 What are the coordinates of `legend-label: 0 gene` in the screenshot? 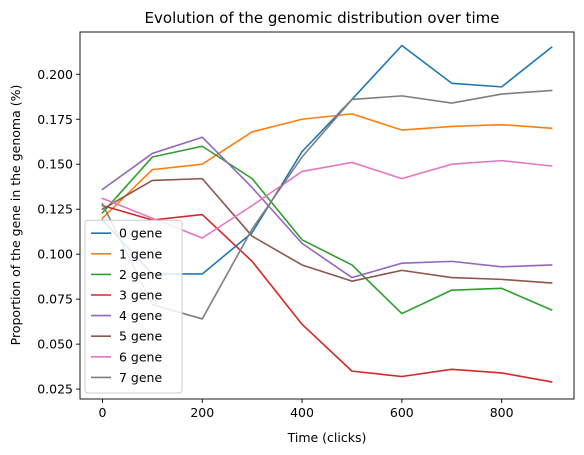 It's located at (140, 233).